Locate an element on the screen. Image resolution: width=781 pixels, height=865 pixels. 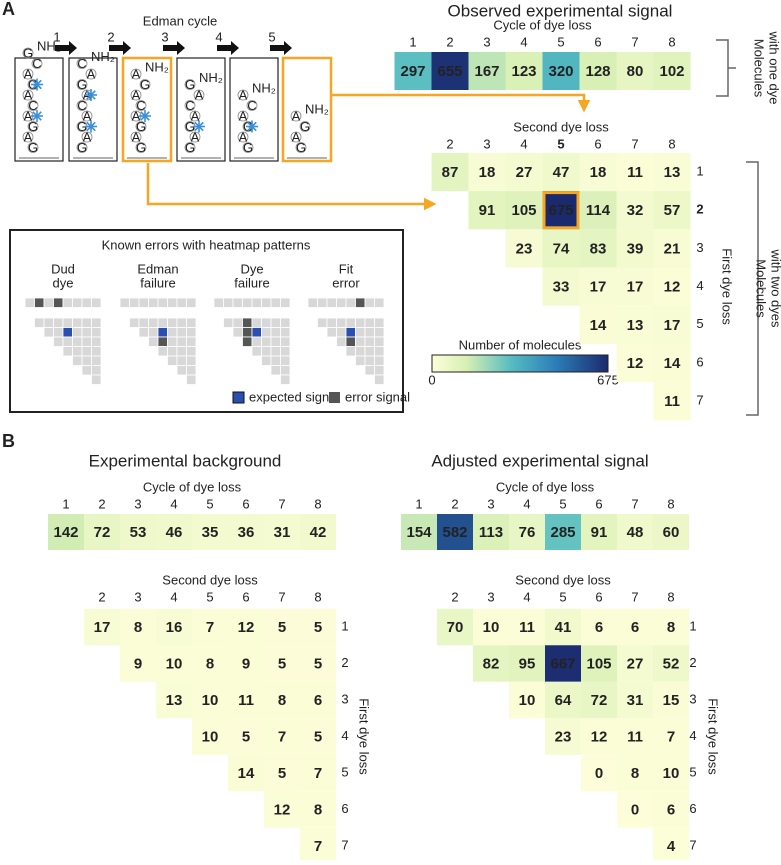
cell-value: 17 is located at coordinates (102, 627).